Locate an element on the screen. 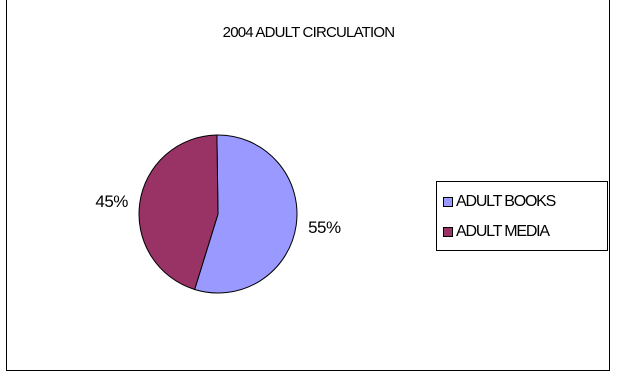 The image size is (617, 371). legend-label-adult-media: ADULT MEDIA is located at coordinates (503, 231).